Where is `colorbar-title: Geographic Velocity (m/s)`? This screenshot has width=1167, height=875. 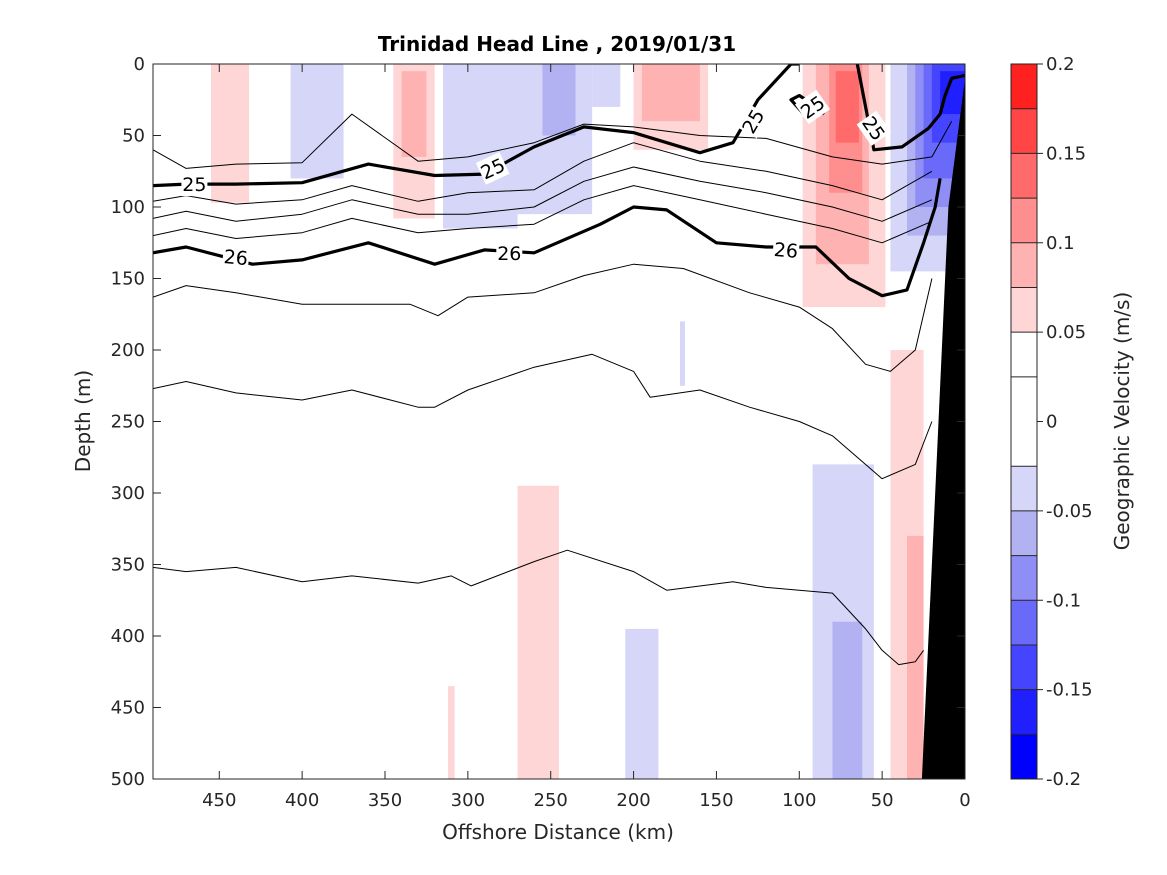
colorbar-title: Geographic Velocity (m/s) is located at coordinates (1122, 421).